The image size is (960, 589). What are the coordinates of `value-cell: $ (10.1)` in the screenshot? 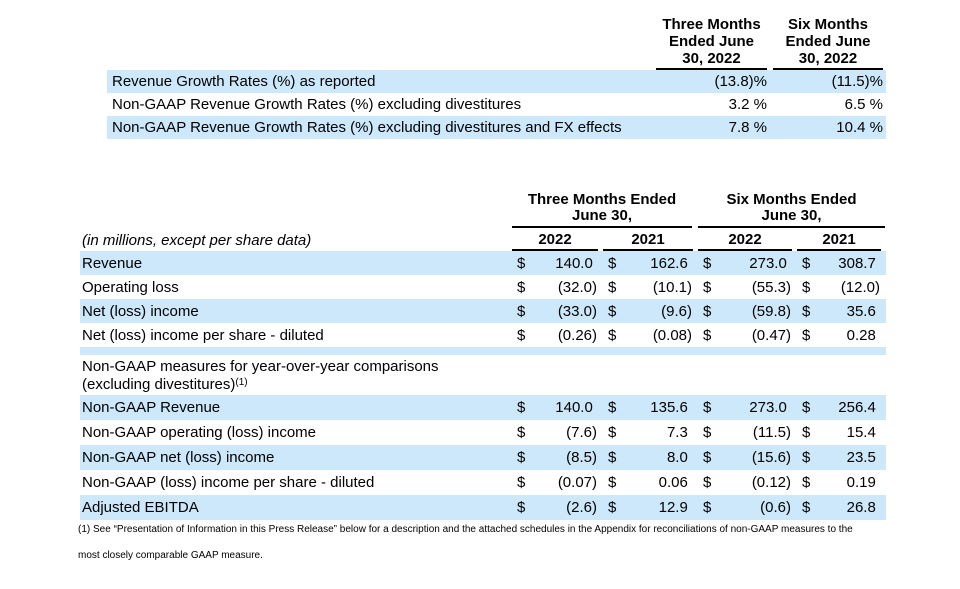 It's located at (650, 287).